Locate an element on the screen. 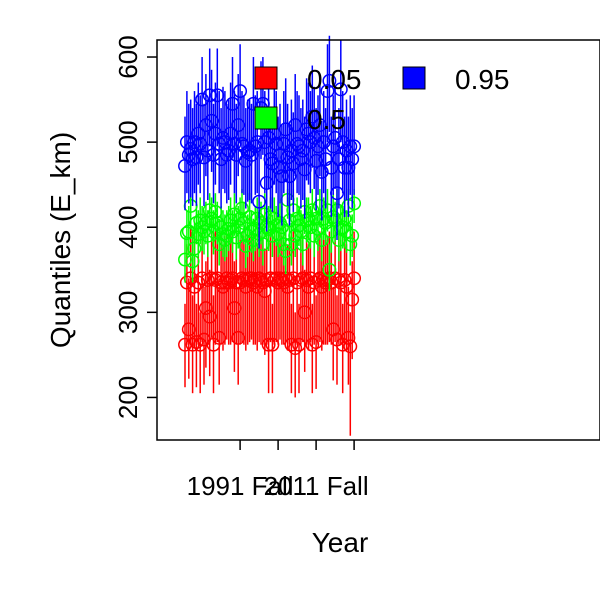 Image resolution: width=600 pixels, height=600 pixels. point-0.5-87 is located at coordinates (350, 244).